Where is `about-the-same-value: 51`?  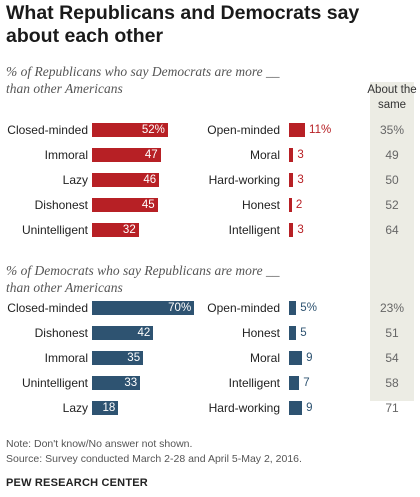 about-the-same-value: 51 is located at coordinates (392, 333).